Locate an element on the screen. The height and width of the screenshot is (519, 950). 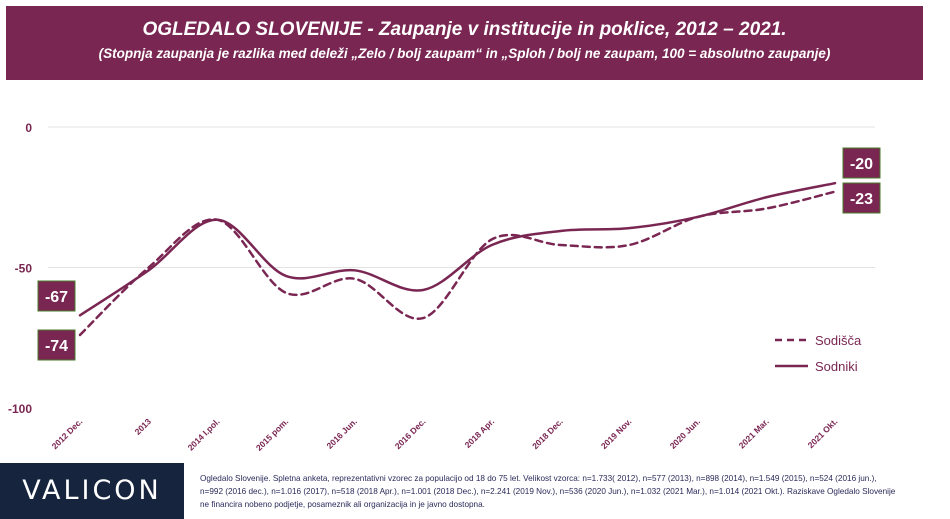
x-tick-label: 2016 Dec. is located at coordinates (410, 433).